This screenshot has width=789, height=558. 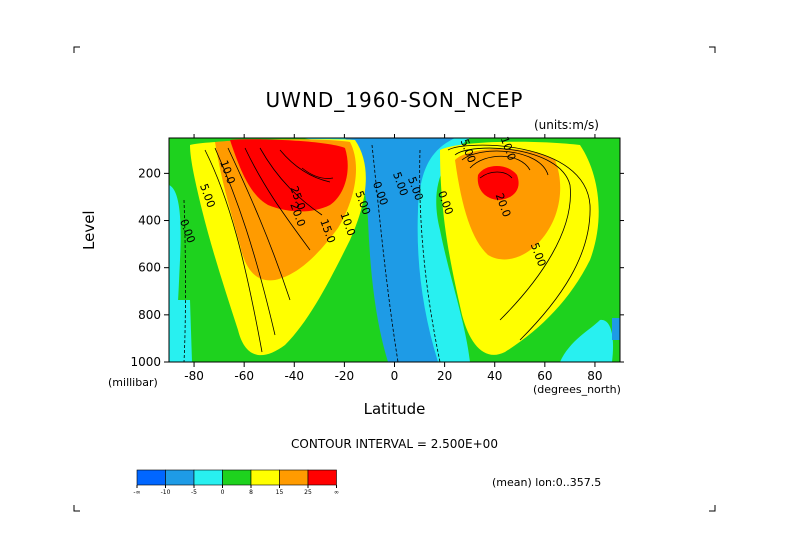 What do you see at coordinates (547, 482) in the screenshot?
I see `mean-longitude-text: (mean) lon:0..357.5` at bounding box center [547, 482].